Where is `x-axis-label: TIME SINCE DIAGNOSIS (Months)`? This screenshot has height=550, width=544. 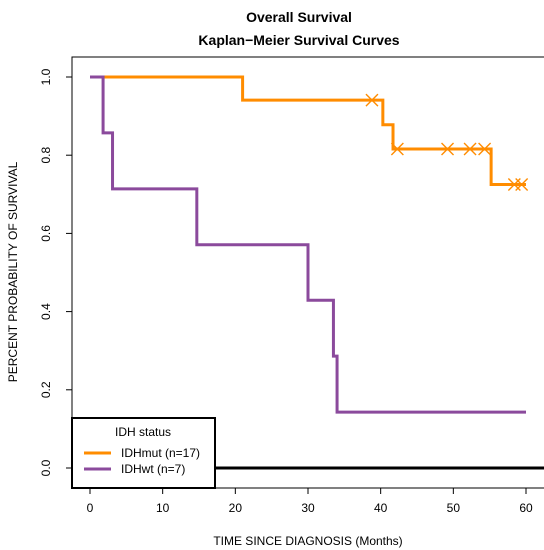 x-axis-label: TIME SINCE DIAGNOSIS (Months) is located at coordinates (307, 541).